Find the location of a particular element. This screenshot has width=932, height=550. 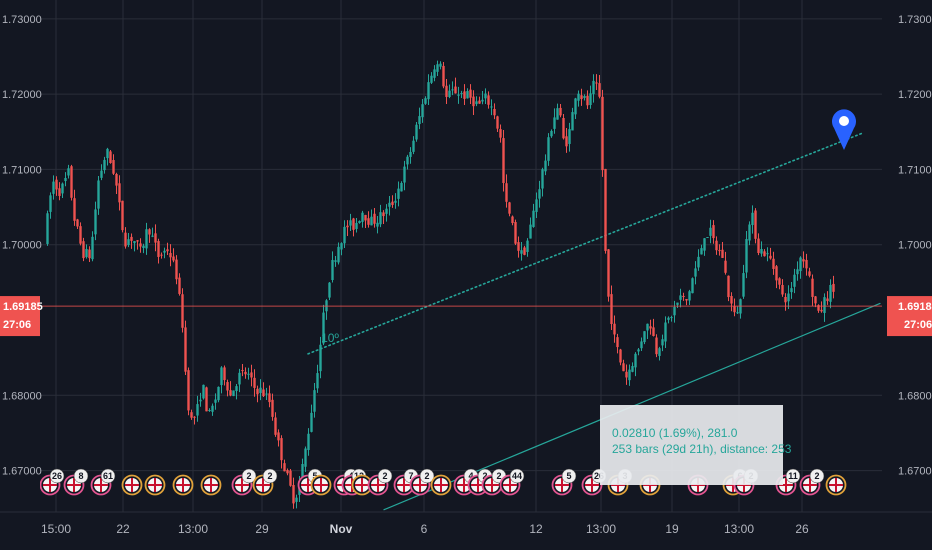

y-tick-label-right: 1.73000 is located at coordinates (915, 20).